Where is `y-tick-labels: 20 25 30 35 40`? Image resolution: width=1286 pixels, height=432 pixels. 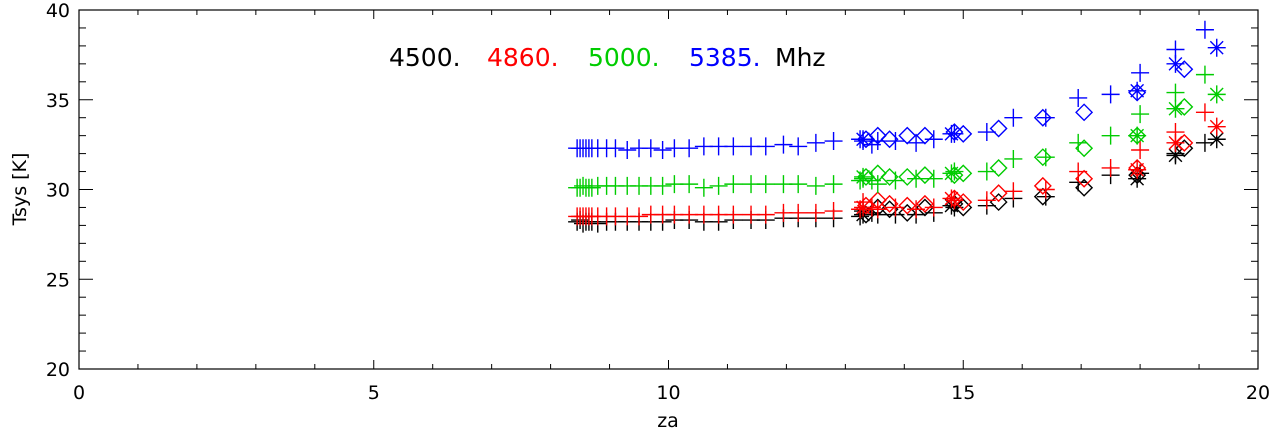 y-tick-labels: 20 25 30 35 40 is located at coordinates (58, 190).